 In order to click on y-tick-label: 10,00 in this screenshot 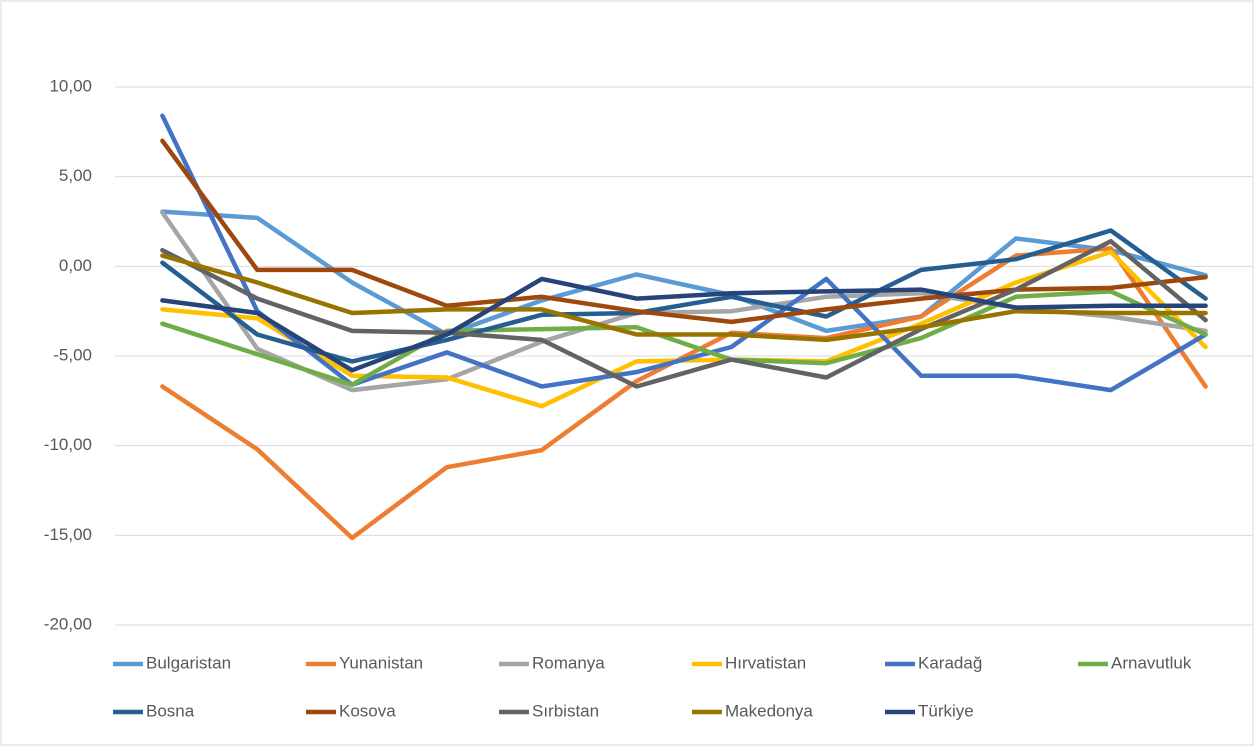, I will do `click(70, 85)`.